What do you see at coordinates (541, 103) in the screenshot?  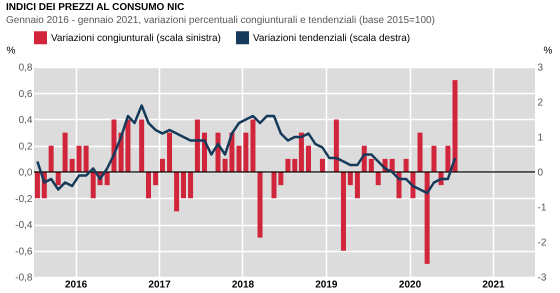 I see `y2-tick-label: 2` at bounding box center [541, 103].